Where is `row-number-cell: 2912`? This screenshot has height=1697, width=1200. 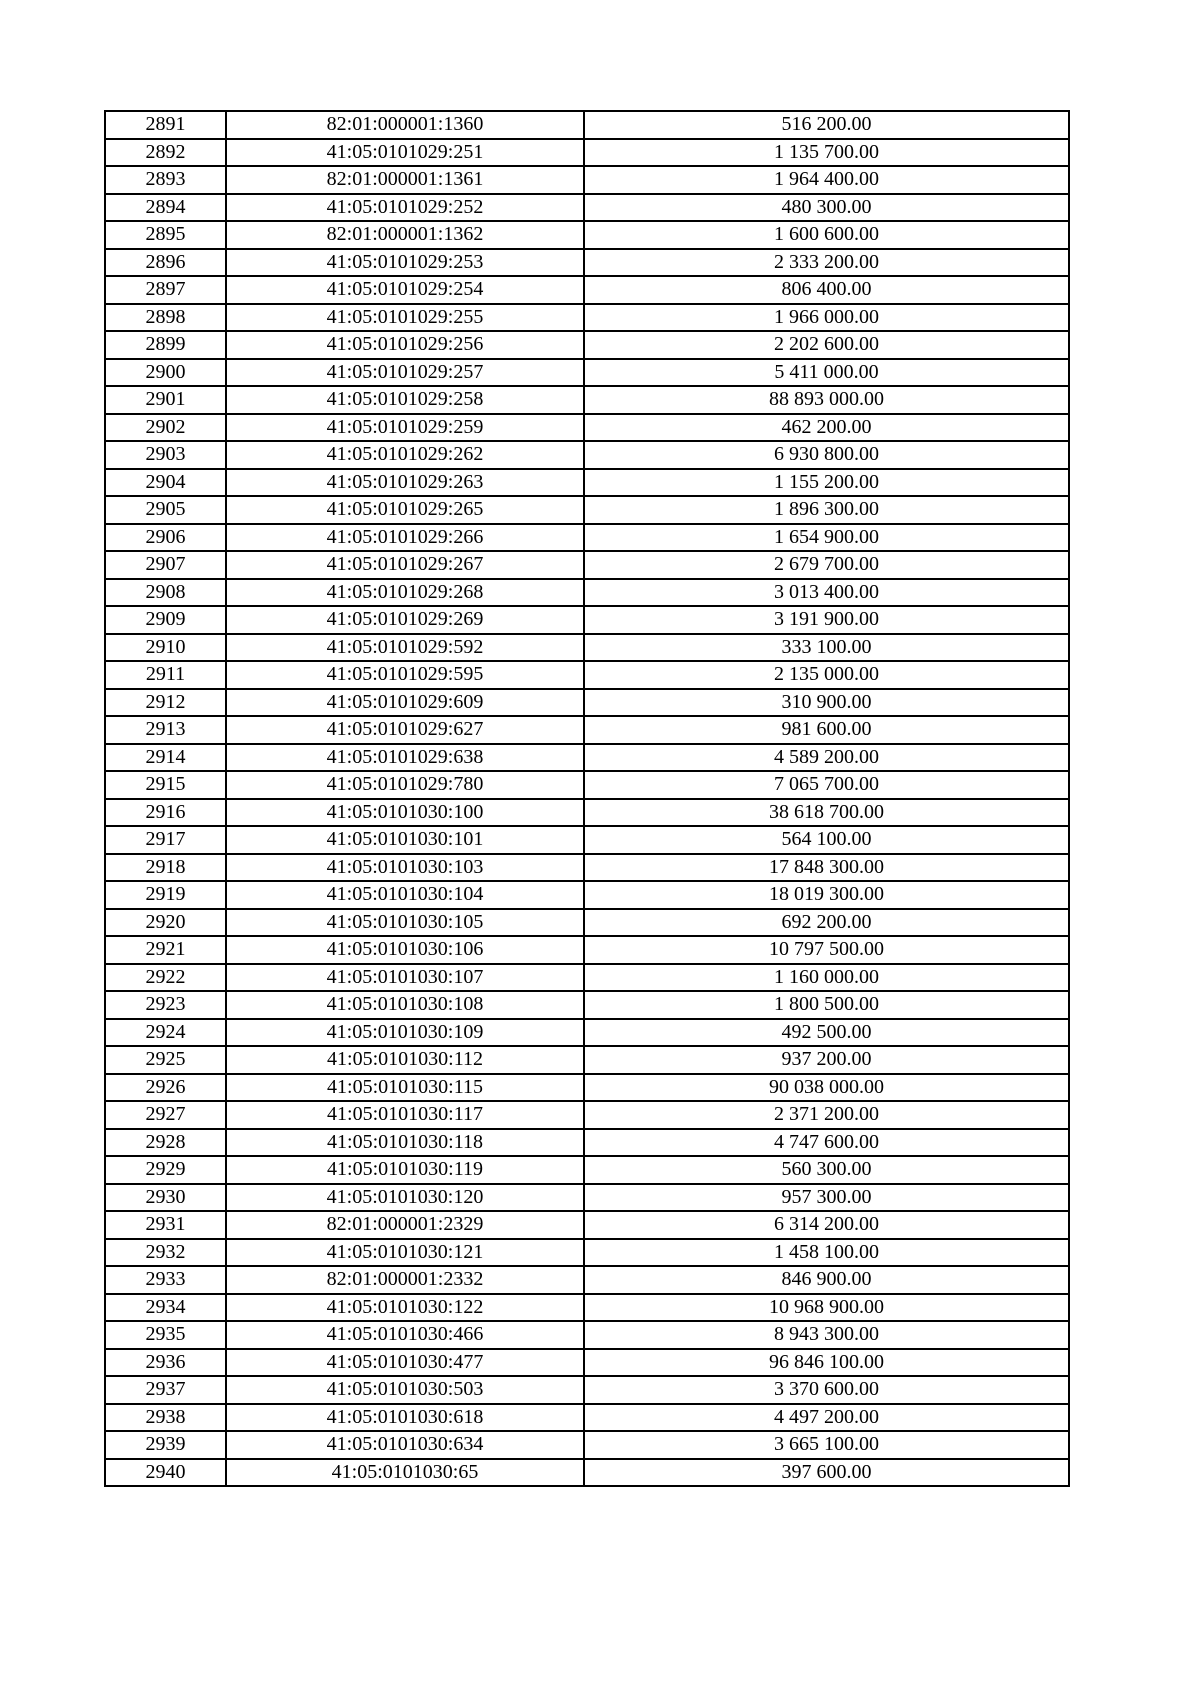
row-number-cell: 2912 is located at coordinates (165, 702).